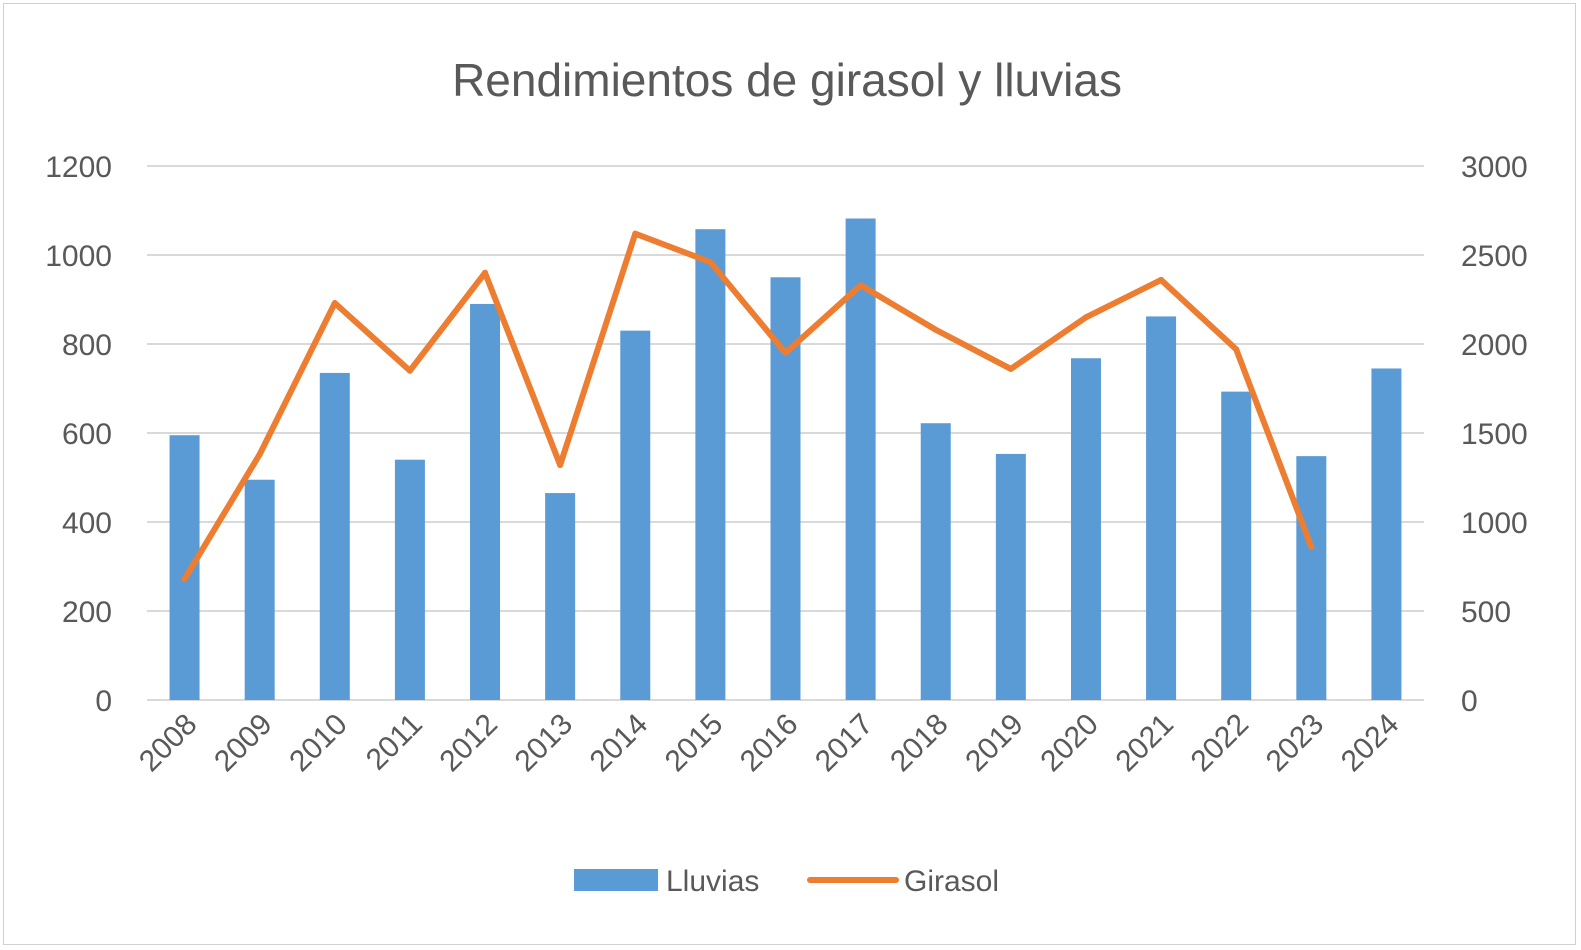 This screenshot has height=950, width=1581. Describe the element at coordinates (1145, 743) in the screenshot. I see `x-axis-tick-label: 2021` at that location.